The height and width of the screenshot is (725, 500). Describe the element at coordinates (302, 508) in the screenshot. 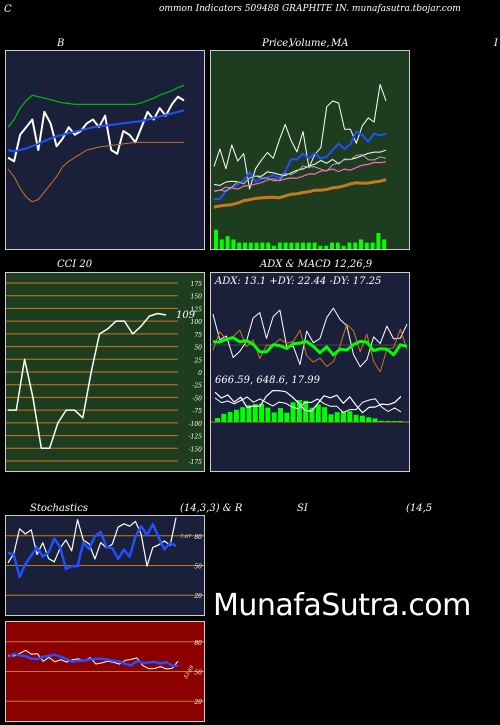

I see `si-title: SI` at that location.